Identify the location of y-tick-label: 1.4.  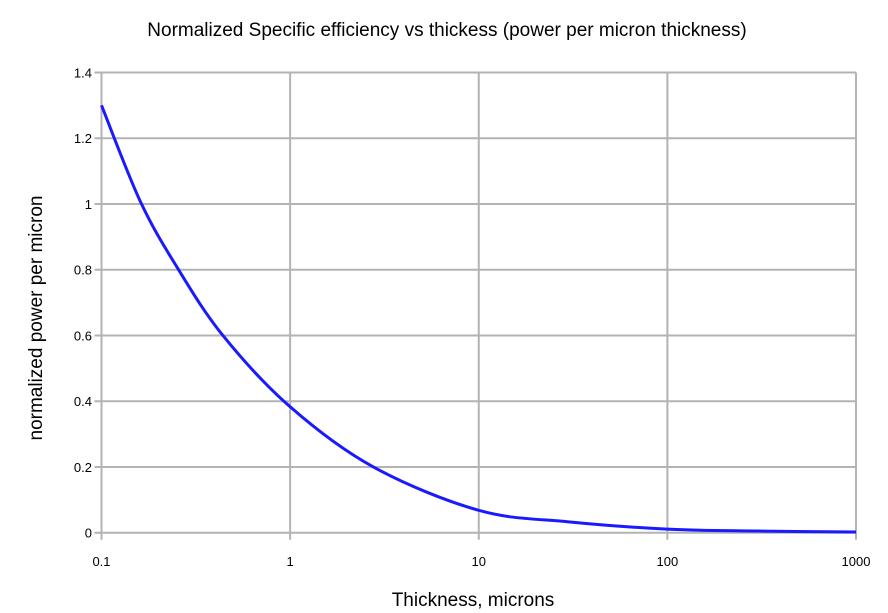
(83, 73).